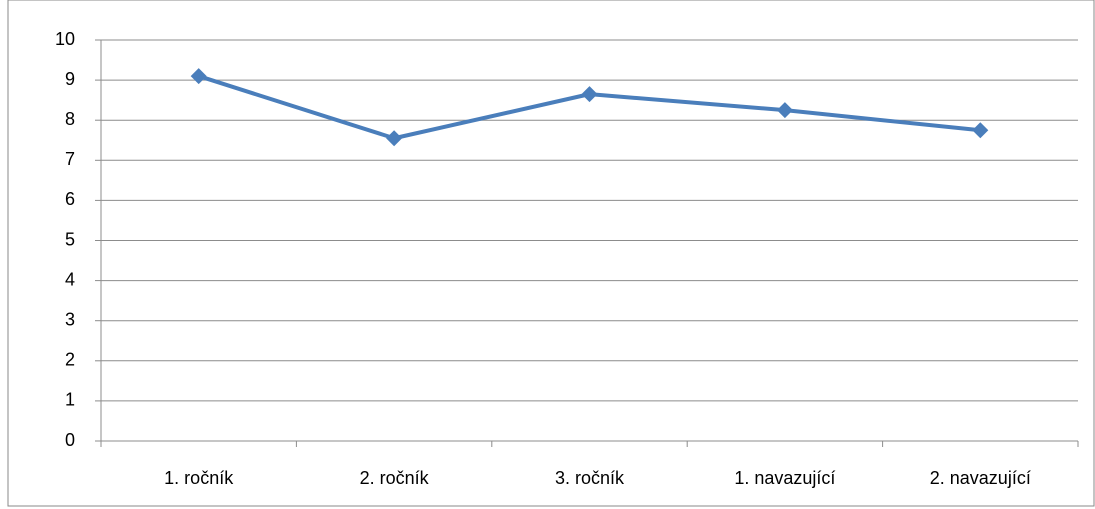  I want to click on y-tick-label: 7, so click(70, 159).